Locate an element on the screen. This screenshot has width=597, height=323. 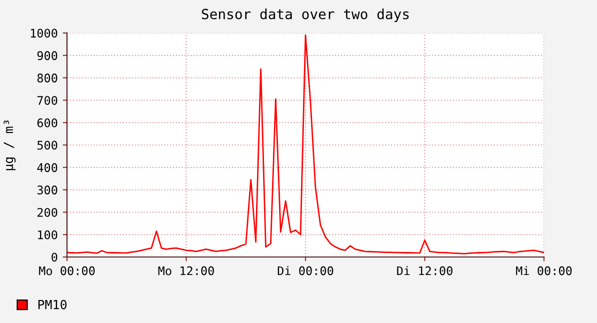
legend-label: PM10 is located at coordinates (52, 305).